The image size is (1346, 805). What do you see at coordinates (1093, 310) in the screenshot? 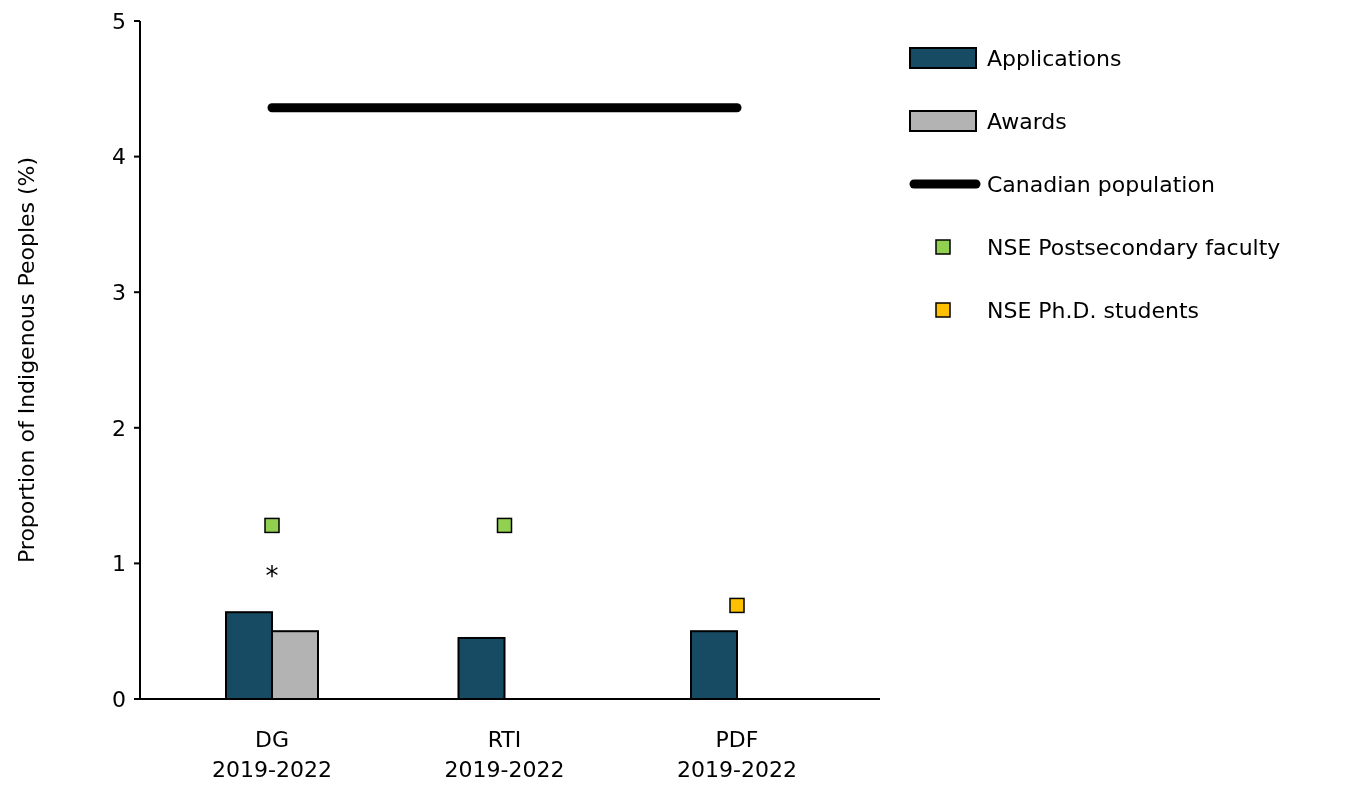
I see `legend-label: NSE Ph.D. students` at bounding box center [1093, 310].